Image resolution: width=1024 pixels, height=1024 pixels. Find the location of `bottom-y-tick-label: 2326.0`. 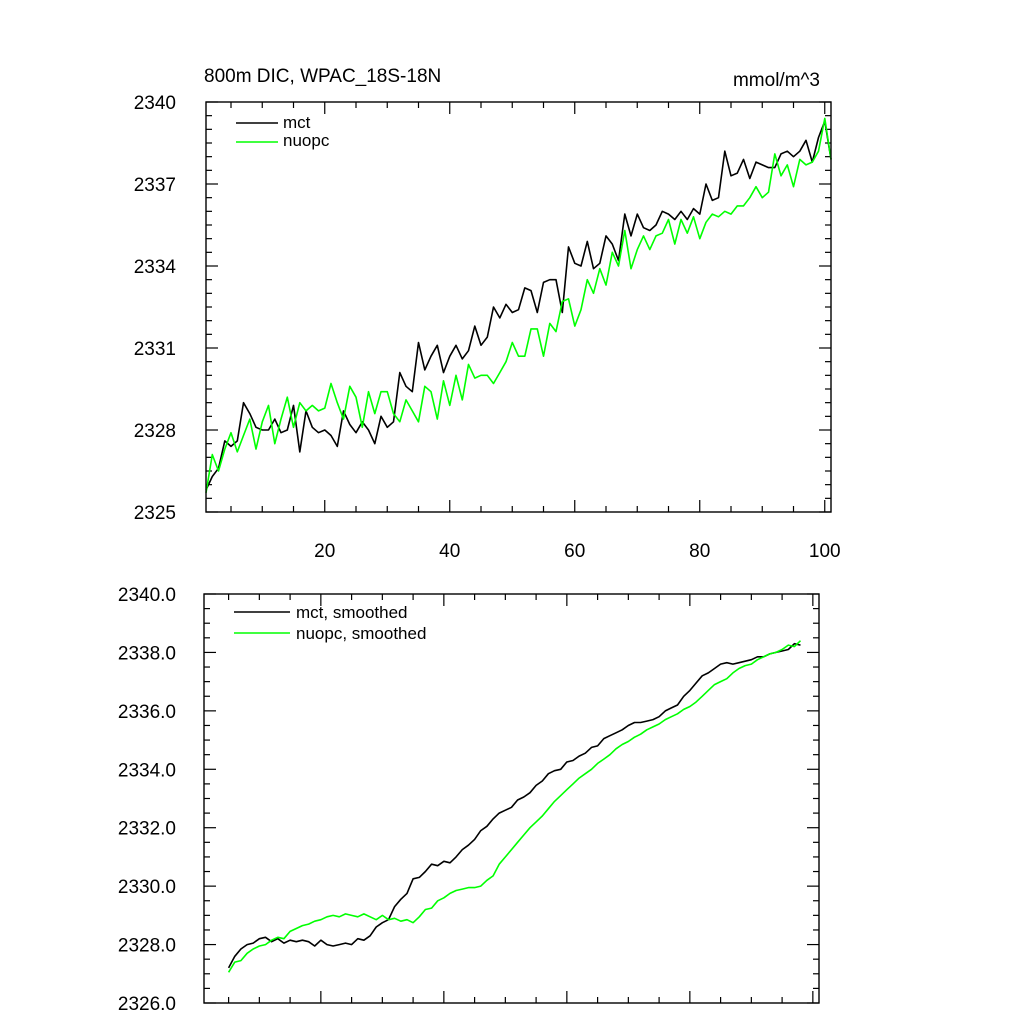

bottom-y-tick-label: 2326.0 is located at coordinates (147, 1004).